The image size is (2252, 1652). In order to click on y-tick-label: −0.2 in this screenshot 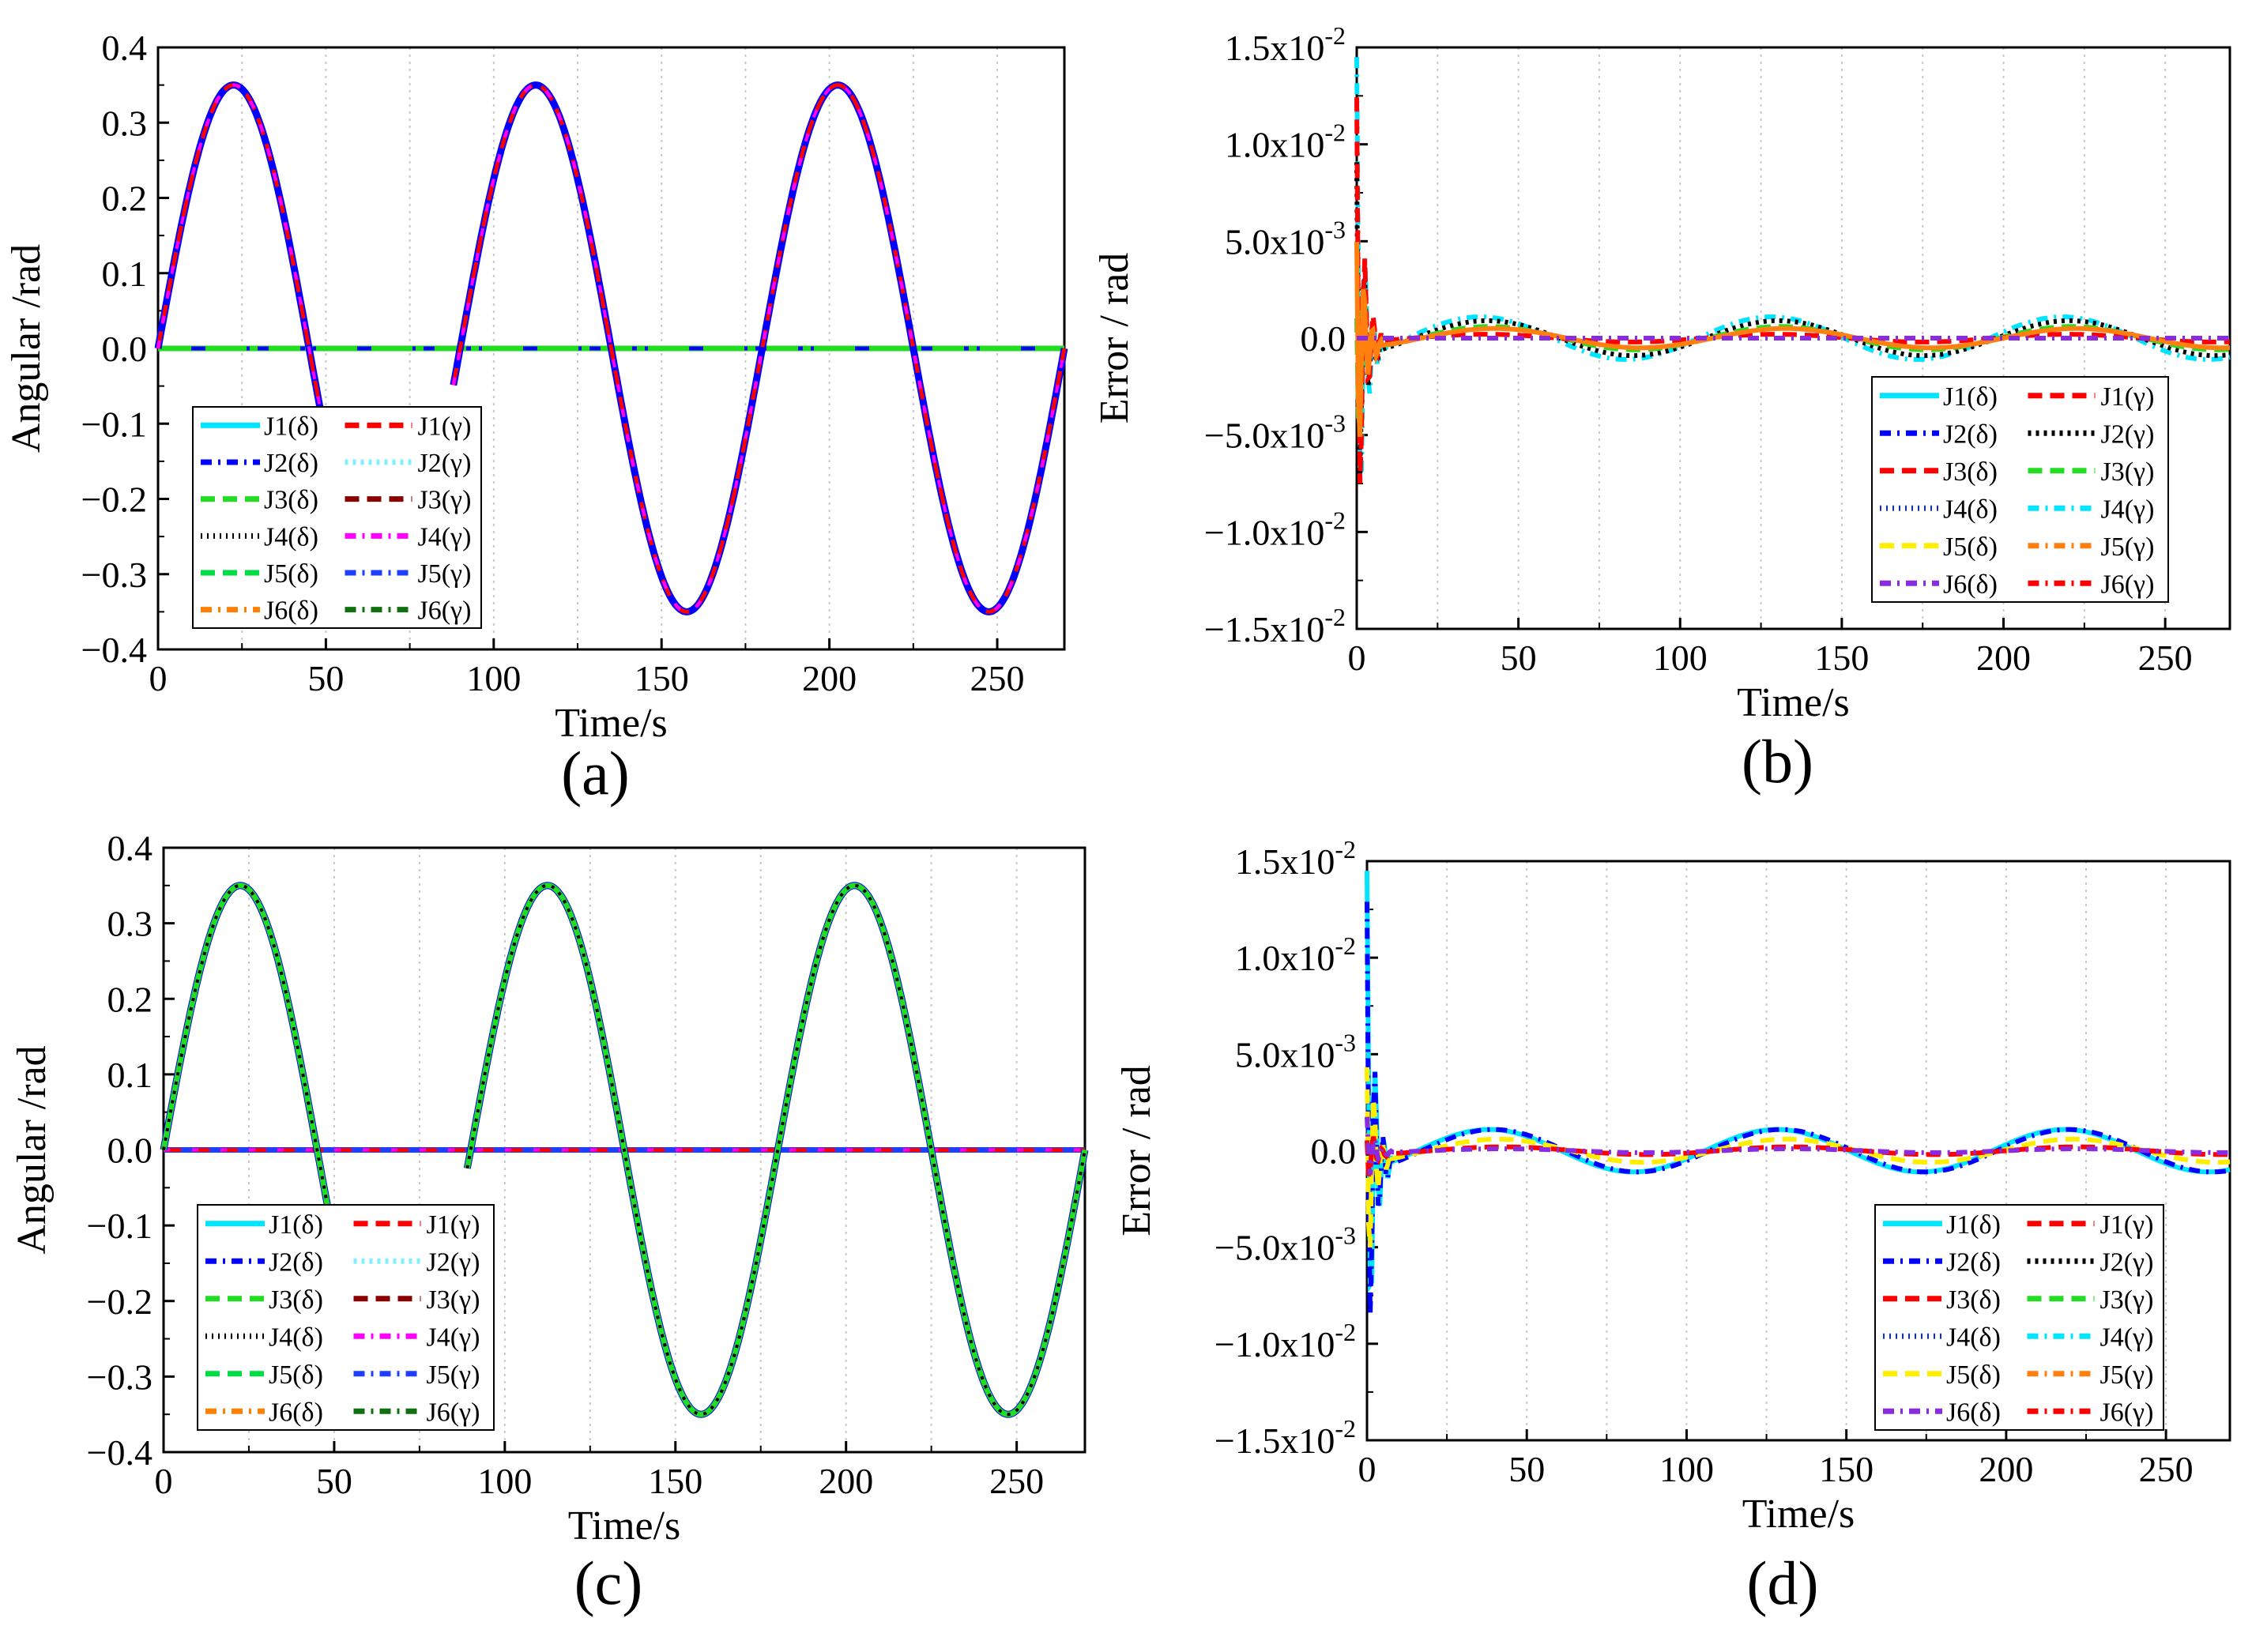, I will do `click(120, 1301)`.